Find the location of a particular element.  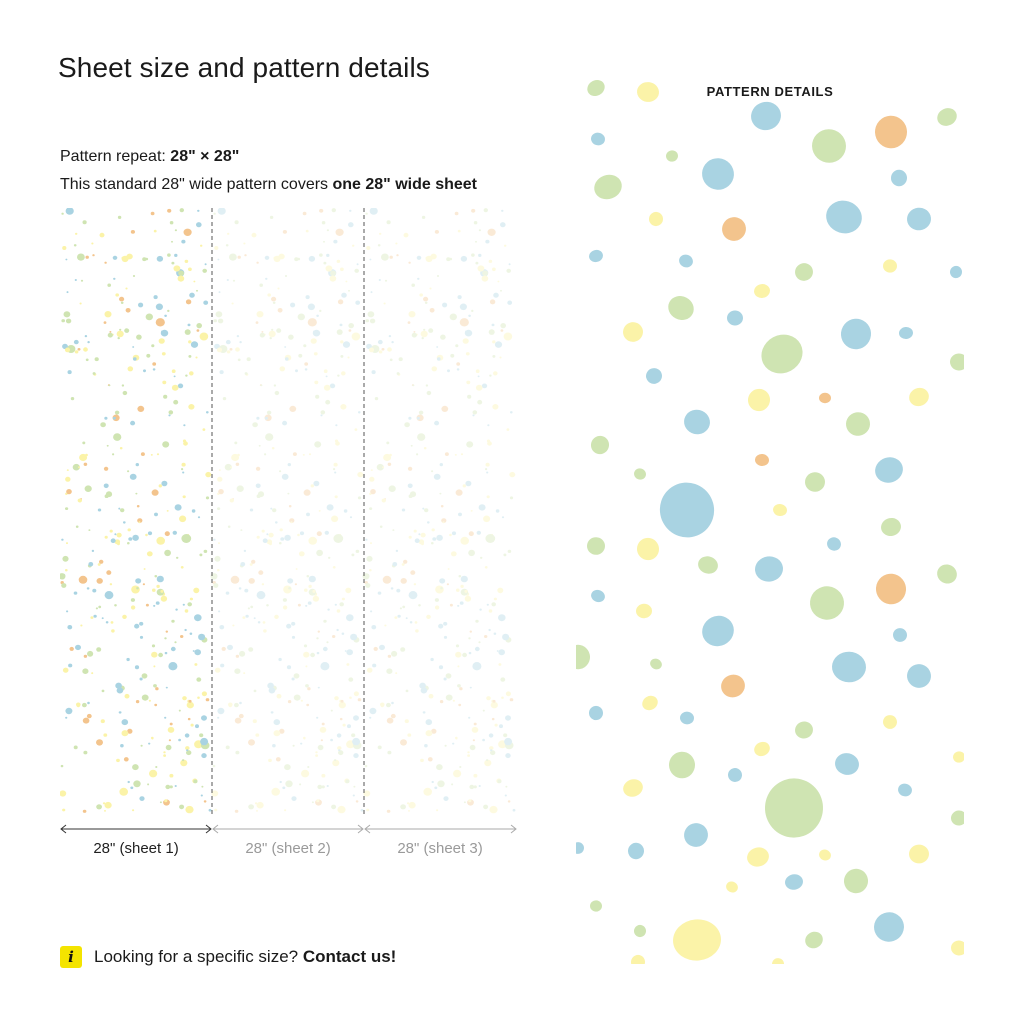

sheet-3-pattern is located at coordinates (439, 511).